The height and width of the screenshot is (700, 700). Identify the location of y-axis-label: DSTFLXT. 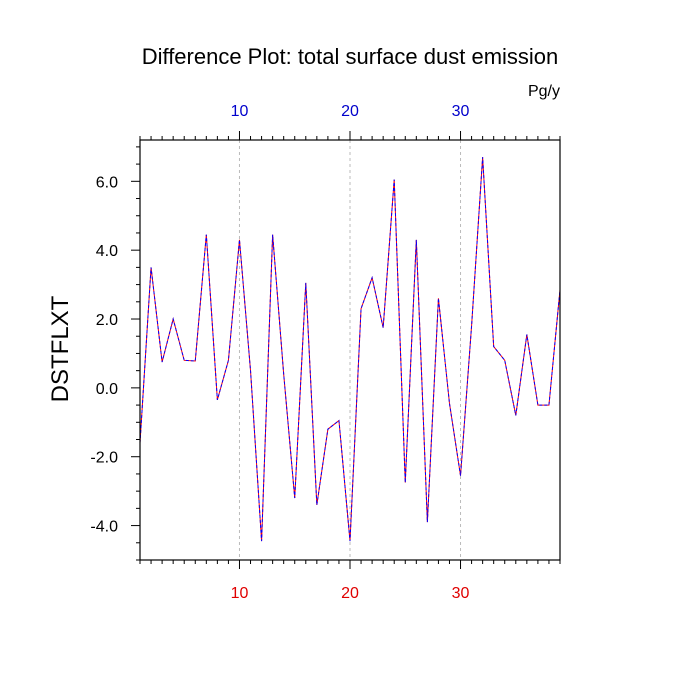
(60, 348).